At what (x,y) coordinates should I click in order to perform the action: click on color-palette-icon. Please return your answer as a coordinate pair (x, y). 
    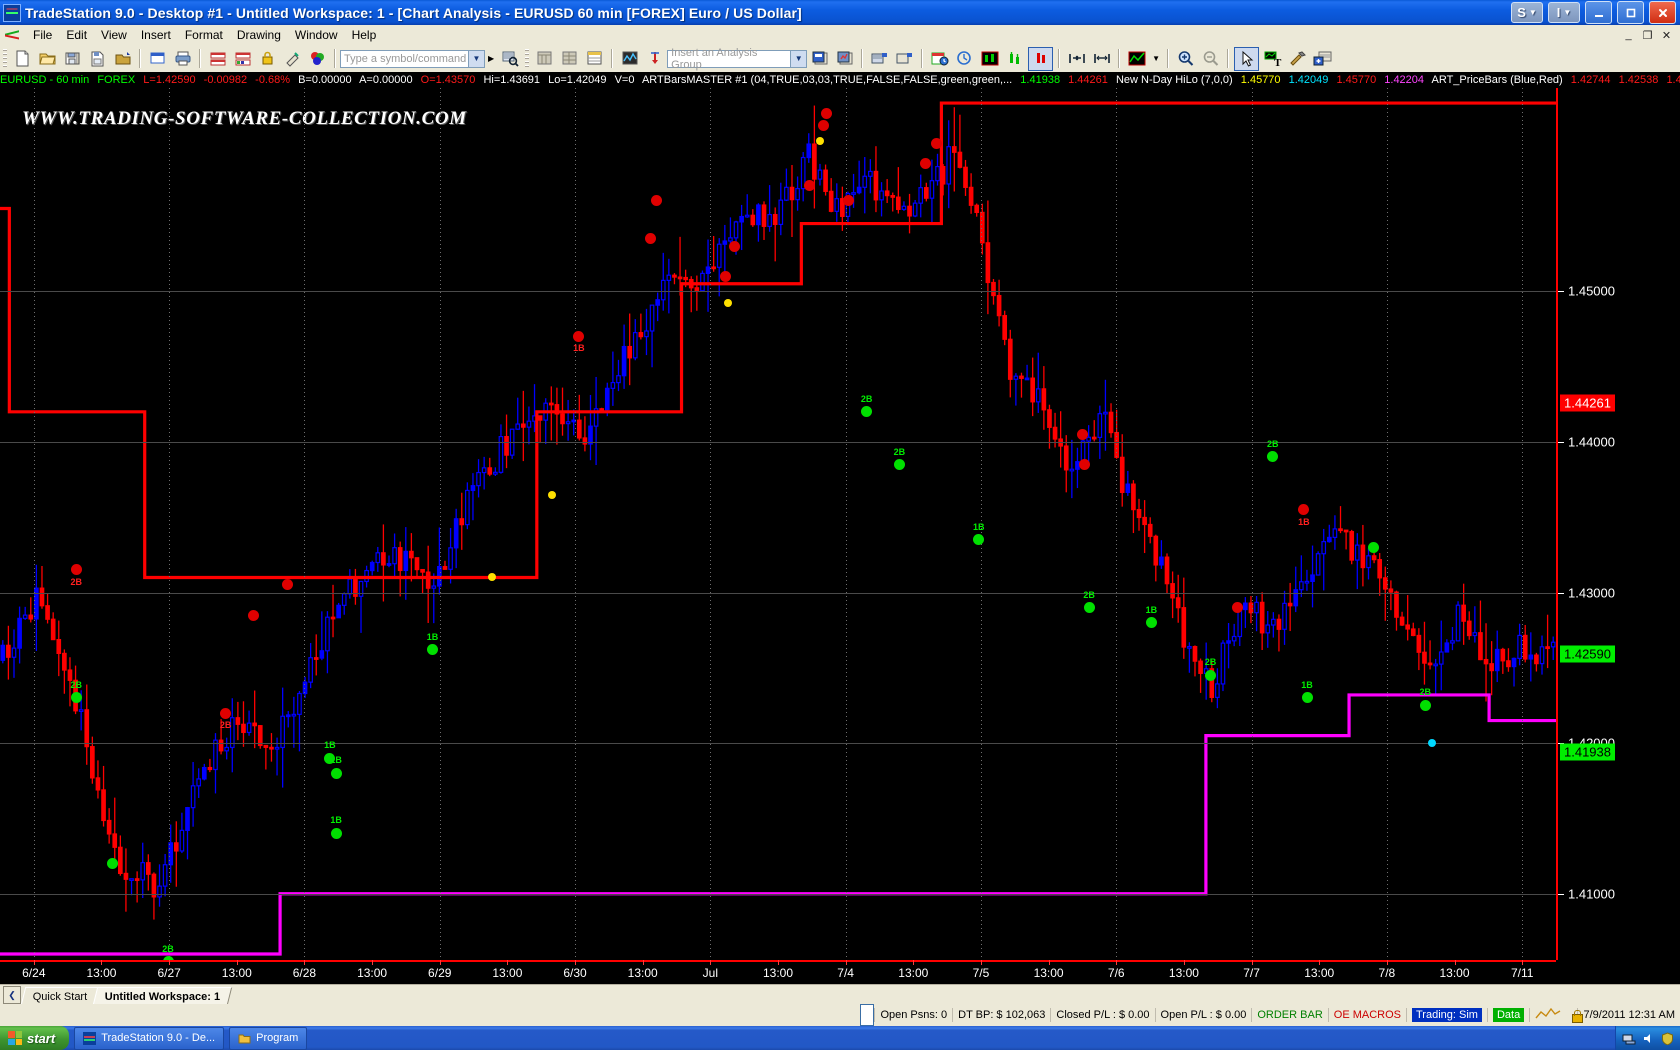
    Looking at the image, I should click on (317, 59).